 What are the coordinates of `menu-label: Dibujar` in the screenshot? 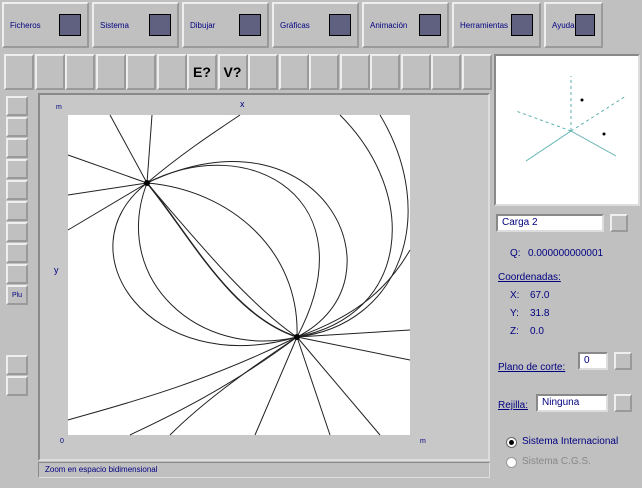 It's located at (203, 25).